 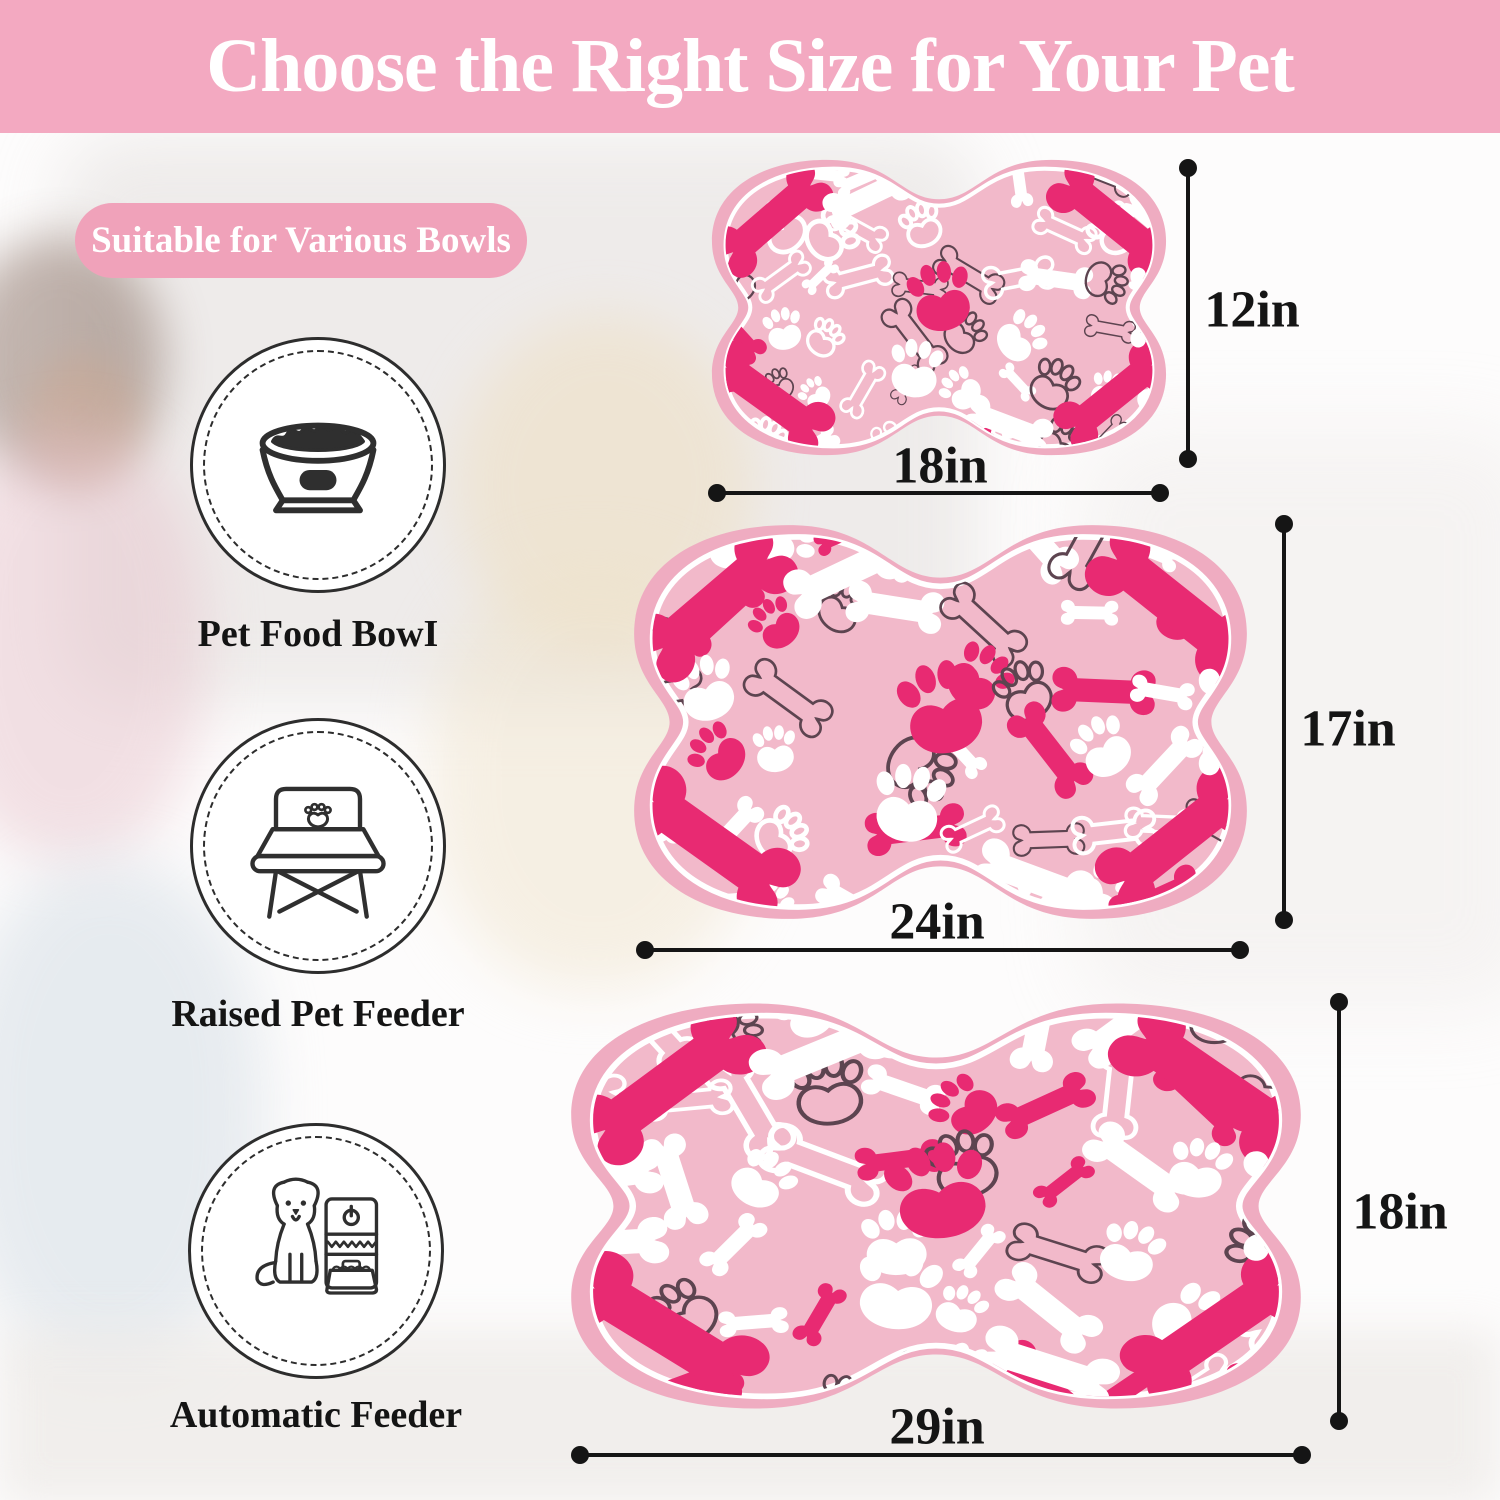 I want to click on pet-food-bowl-feature, so click(x=318, y=465).